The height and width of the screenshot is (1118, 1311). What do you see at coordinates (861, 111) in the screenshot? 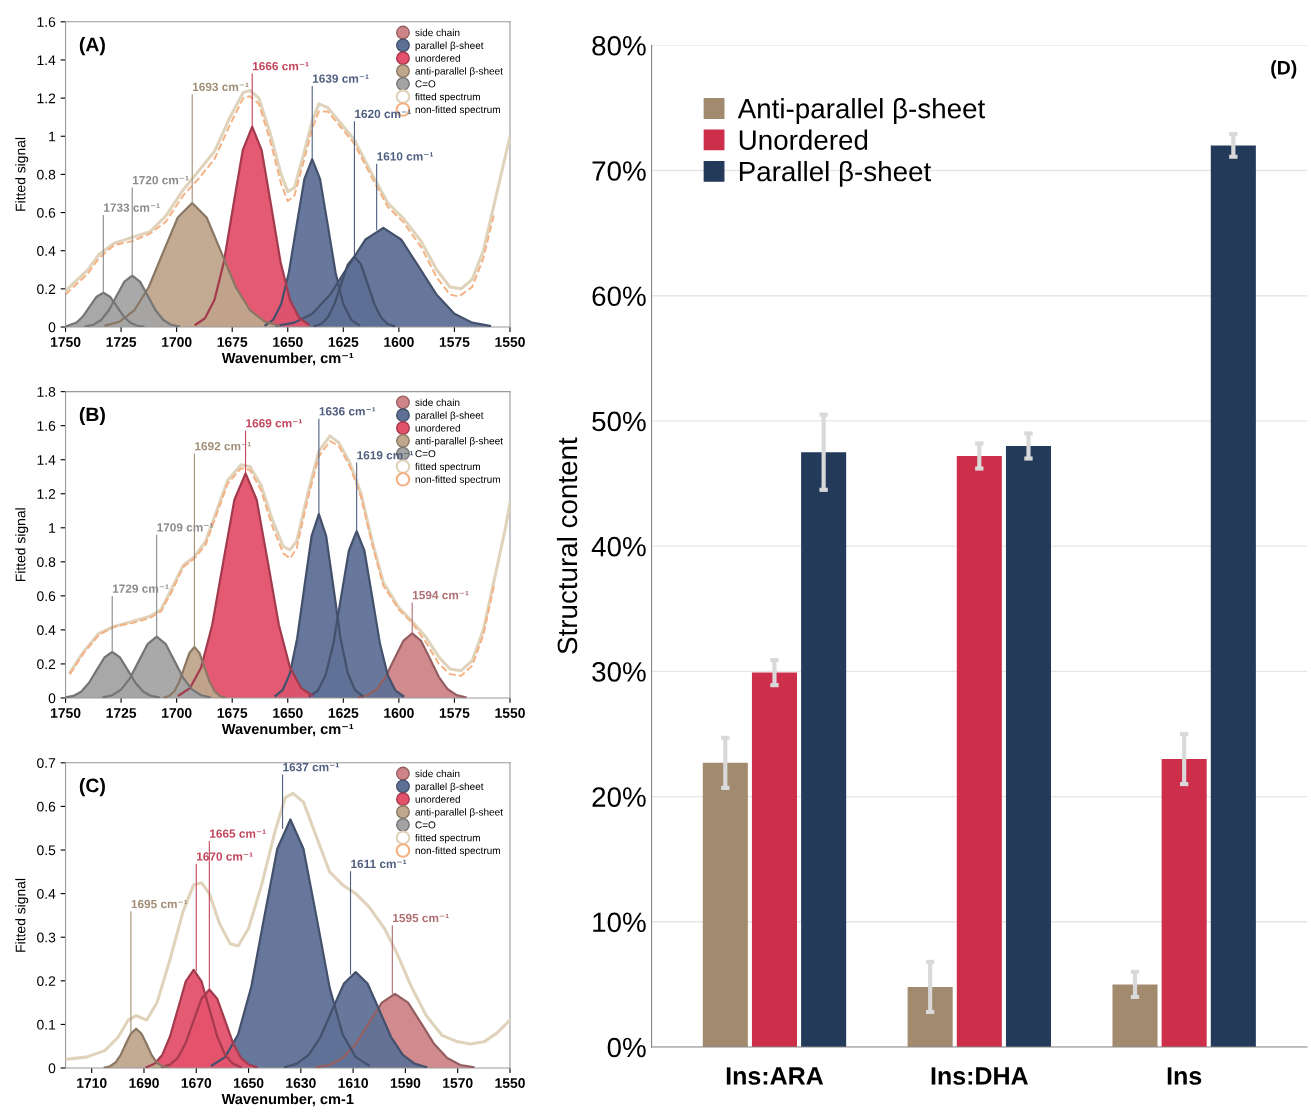
I see `legend-label: Anti-parallel β-sheet` at bounding box center [861, 111].